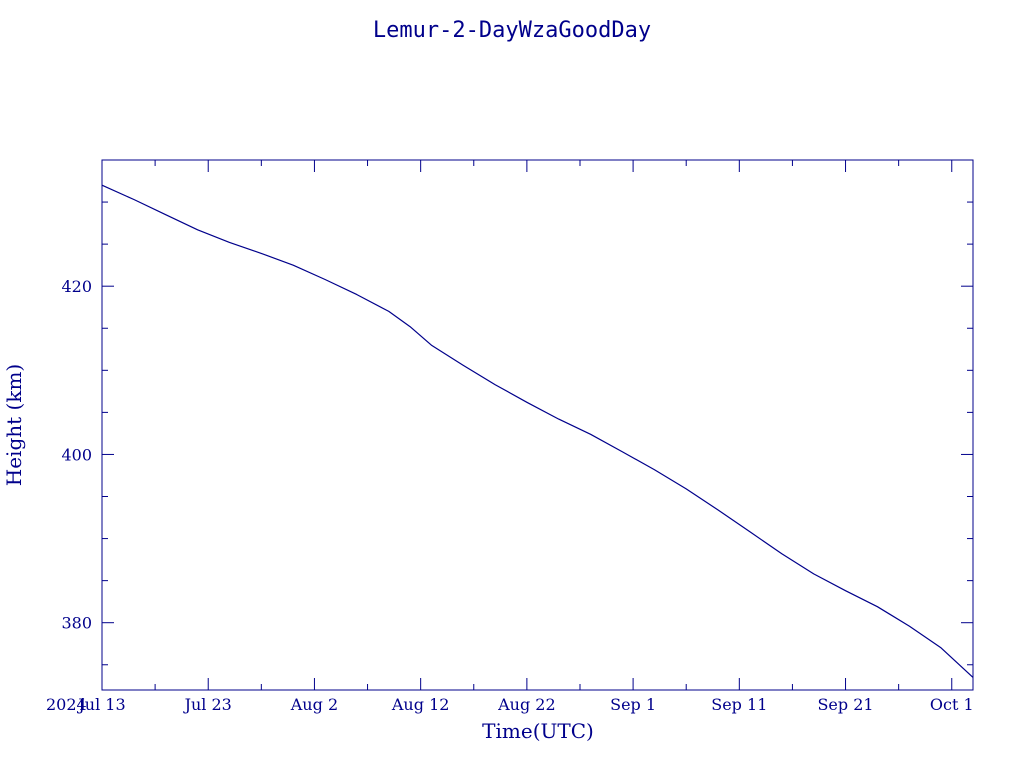 The width and height of the screenshot is (1024, 768). What do you see at coordinates (952, 704) in the screenshot?
I see `x-tick-label: Oct 1` at bounding box center [952, 704].